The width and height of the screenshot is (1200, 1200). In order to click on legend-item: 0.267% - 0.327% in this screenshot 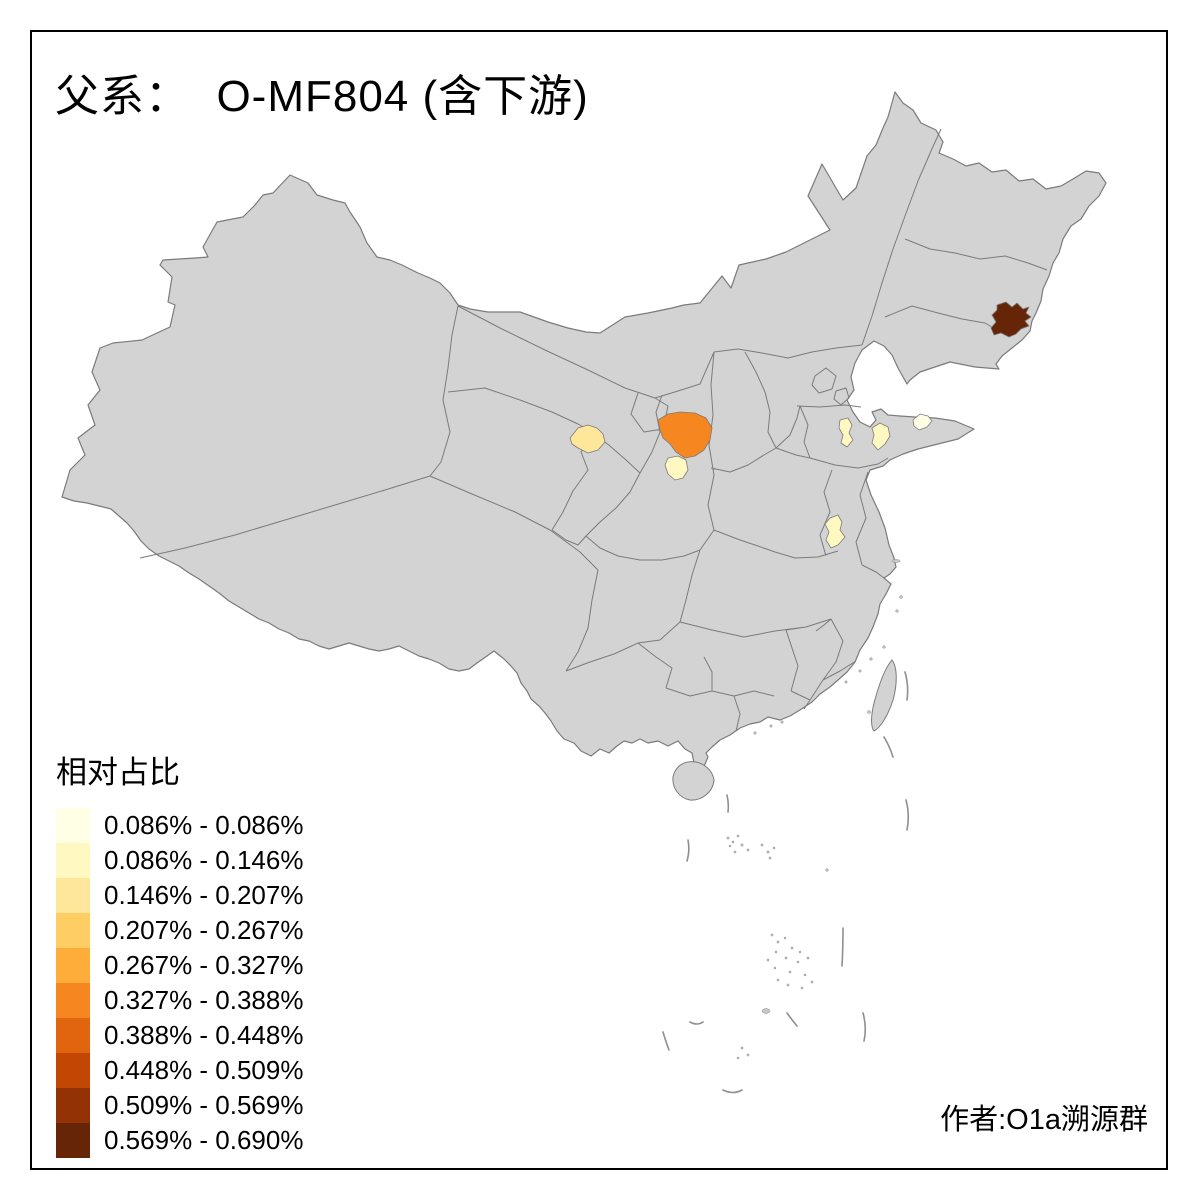, I will do `click(179, 965)`.